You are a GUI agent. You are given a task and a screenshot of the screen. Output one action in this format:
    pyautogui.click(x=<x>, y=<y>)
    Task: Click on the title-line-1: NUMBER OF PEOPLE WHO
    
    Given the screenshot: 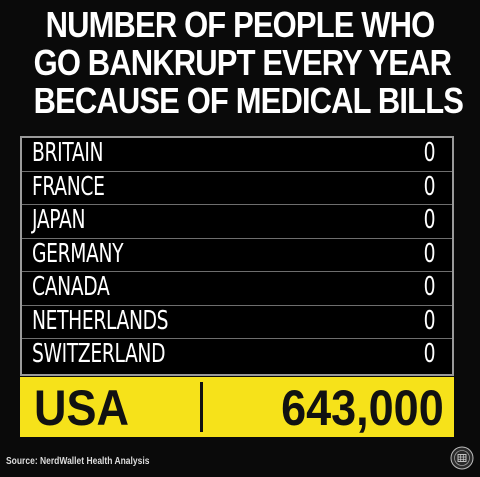 What is the action you would take?
    pyautogui.click(x=240, y=24)
    